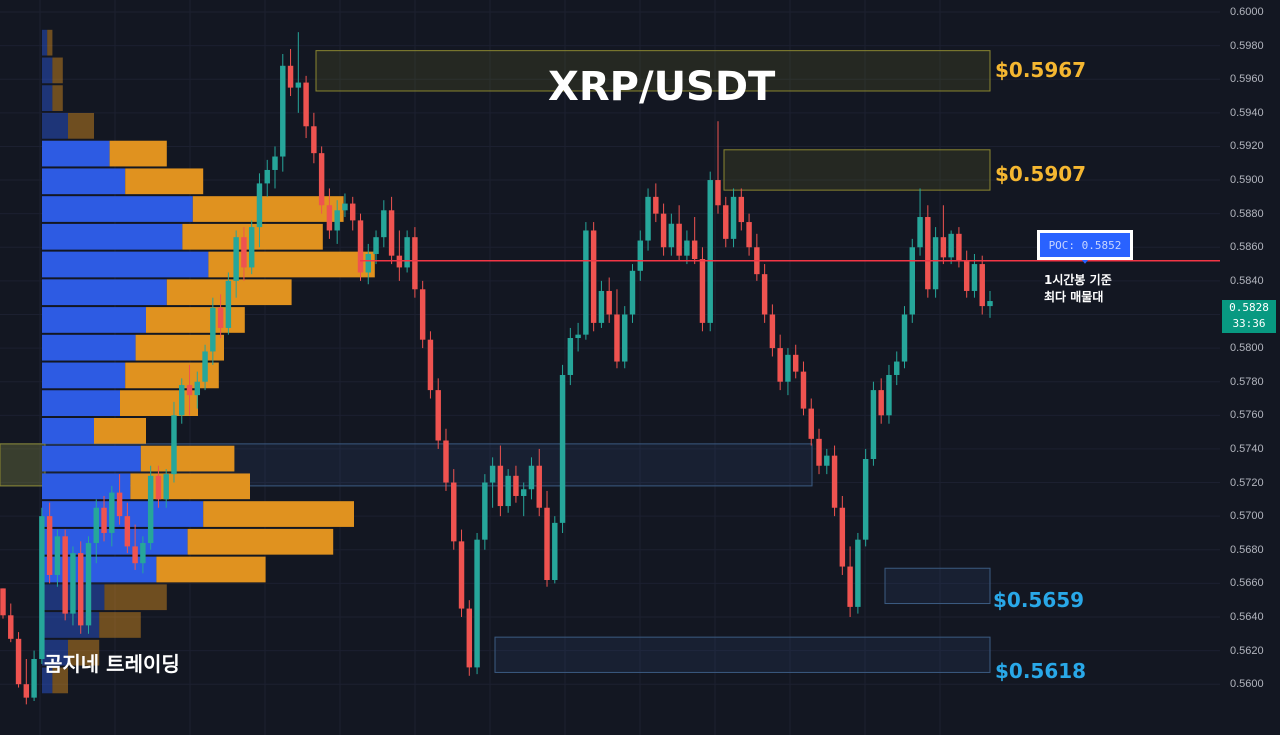 The width and height of the screenshot is (1280, 735). I want to click on price-tick-label: 0.5980, so click(1247, 45).